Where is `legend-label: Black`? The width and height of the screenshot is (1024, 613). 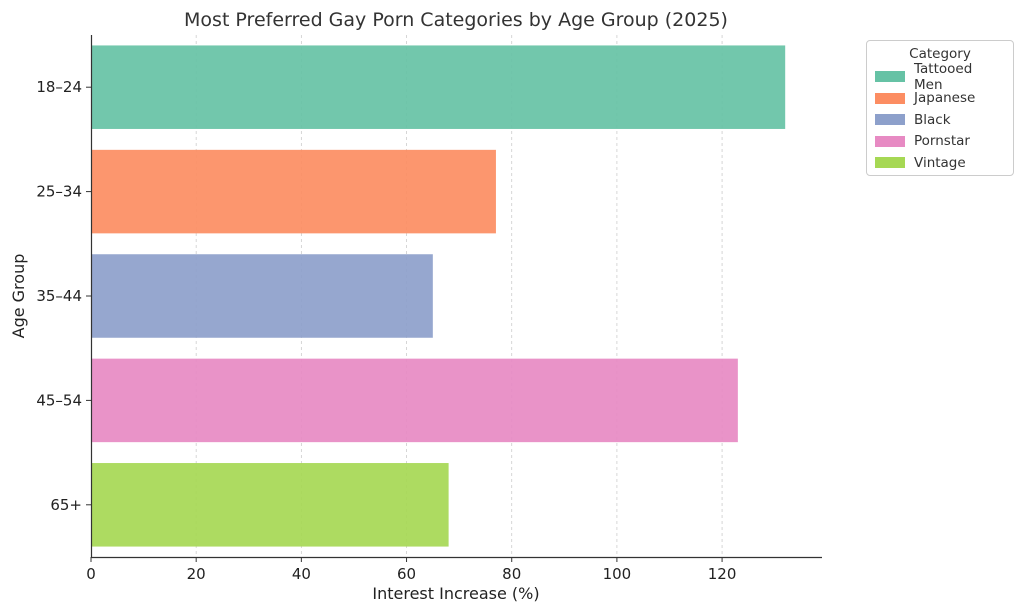 legend-label: Black is located at coordinates (932, 119).